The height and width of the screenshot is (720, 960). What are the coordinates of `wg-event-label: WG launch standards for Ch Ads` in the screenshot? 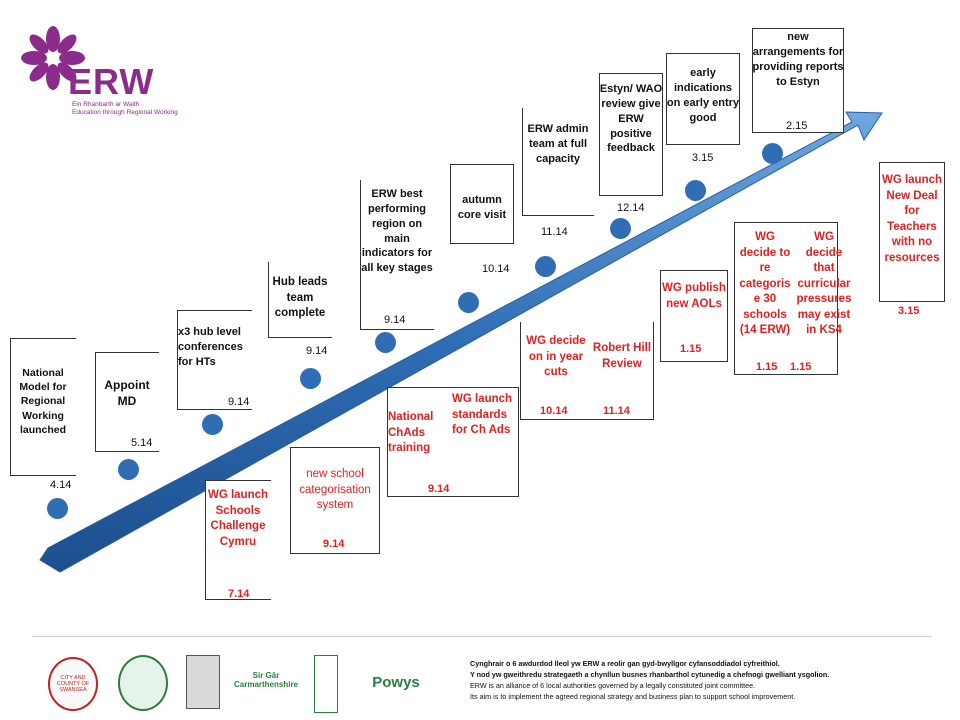 It's located at (482, 415).